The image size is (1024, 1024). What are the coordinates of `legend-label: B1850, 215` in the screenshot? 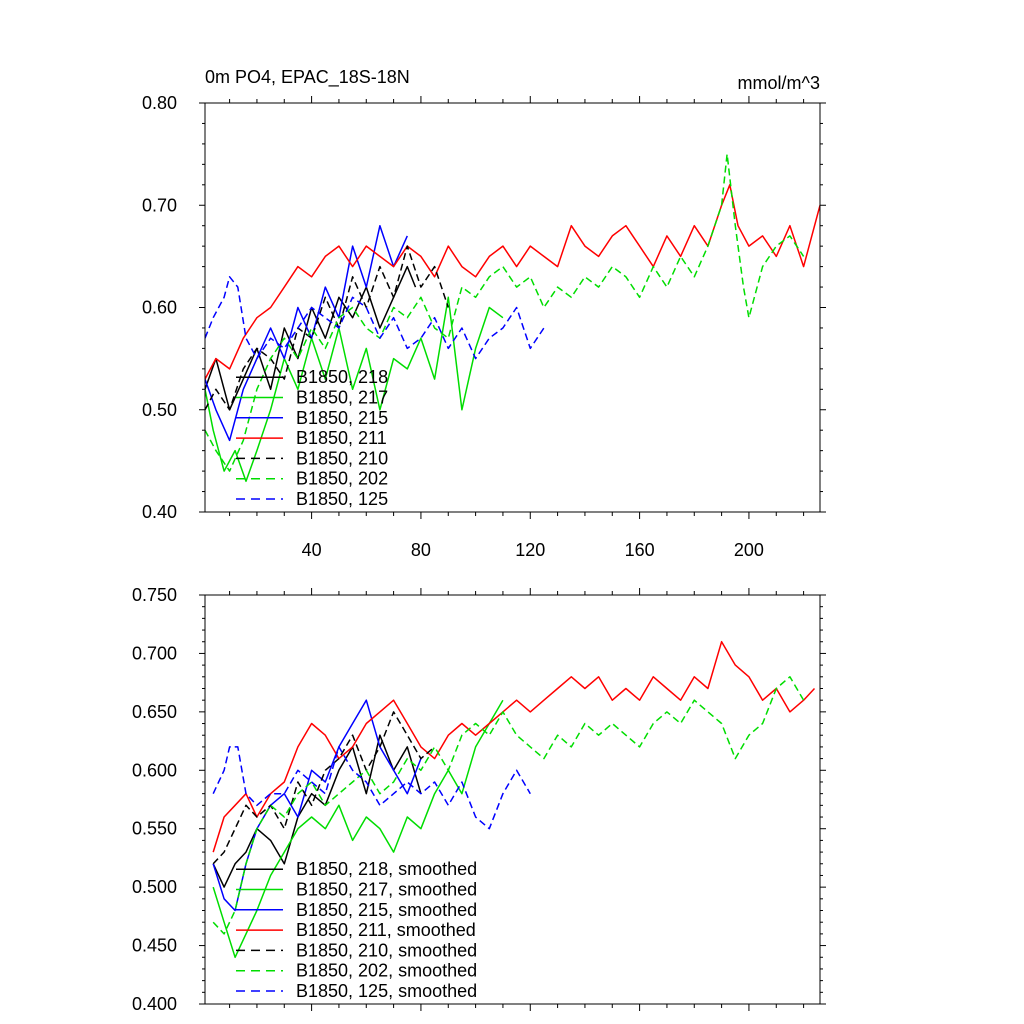 It's located at (342, 418).